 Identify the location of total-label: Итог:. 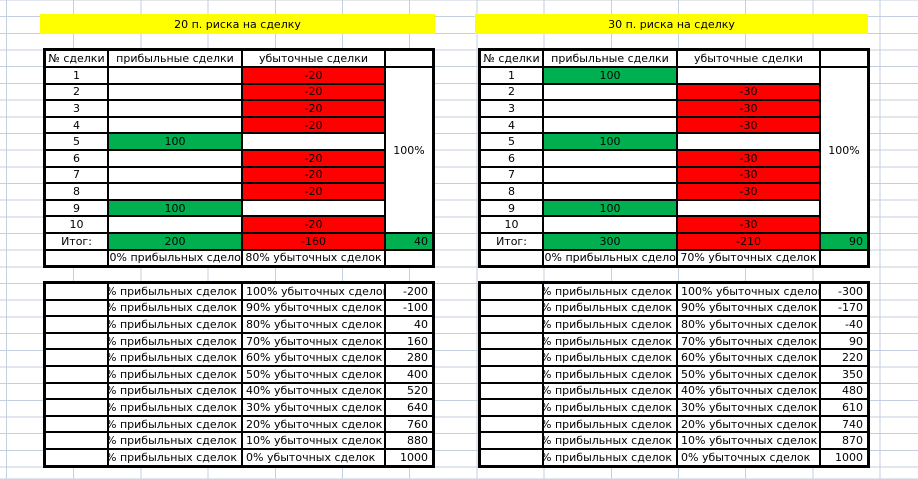
(76, 241).